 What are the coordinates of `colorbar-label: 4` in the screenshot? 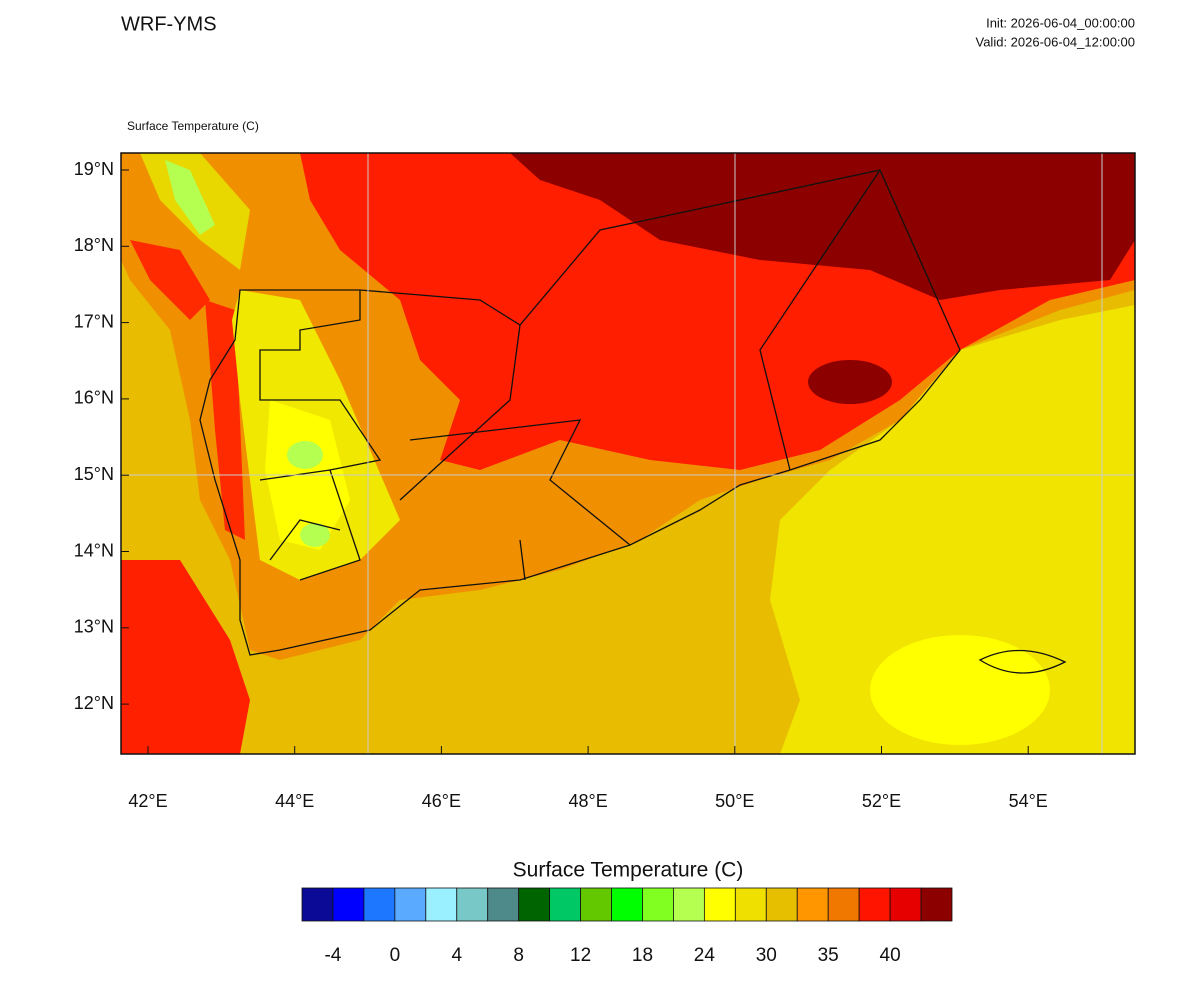 It's located at (456, 955).